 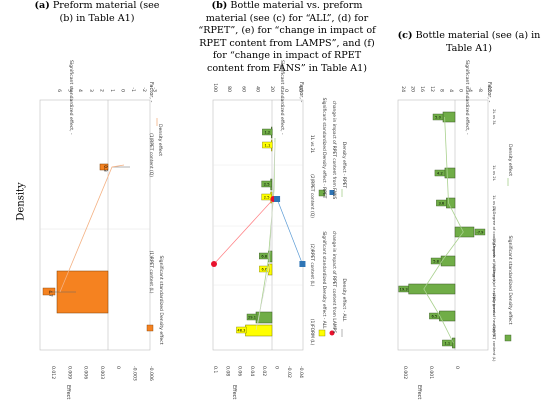 I want to click on panel-b-sse-tick: 60, so click(x=243, y=89).